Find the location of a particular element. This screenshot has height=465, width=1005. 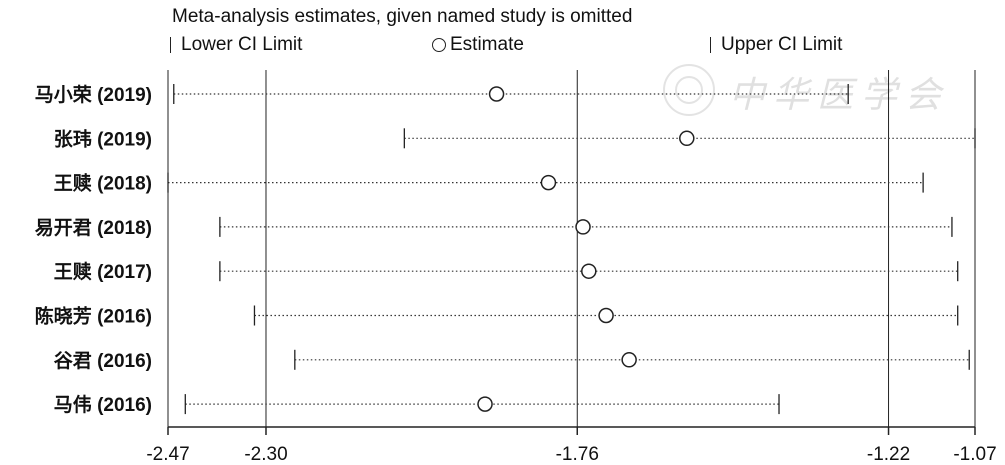

estimate-circle-icon is located at coordinates (439, 45).